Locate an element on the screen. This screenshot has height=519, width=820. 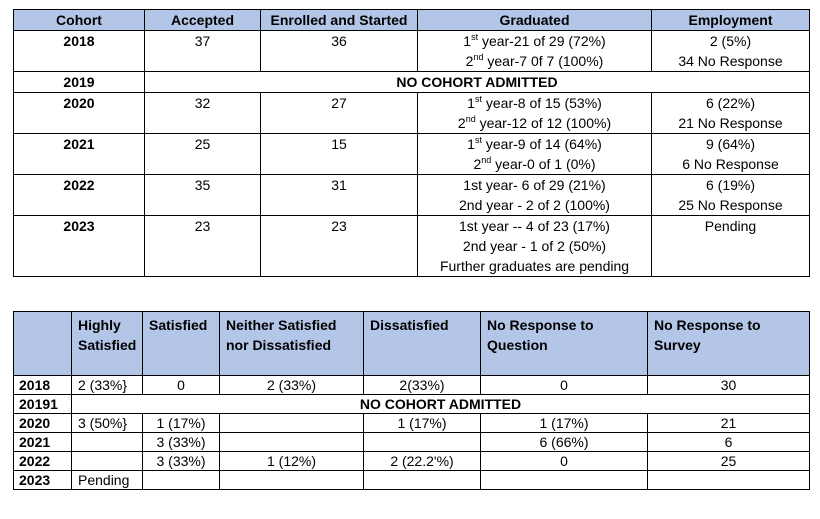
enrolled-count: 15 is located at coordinates (339, 154).